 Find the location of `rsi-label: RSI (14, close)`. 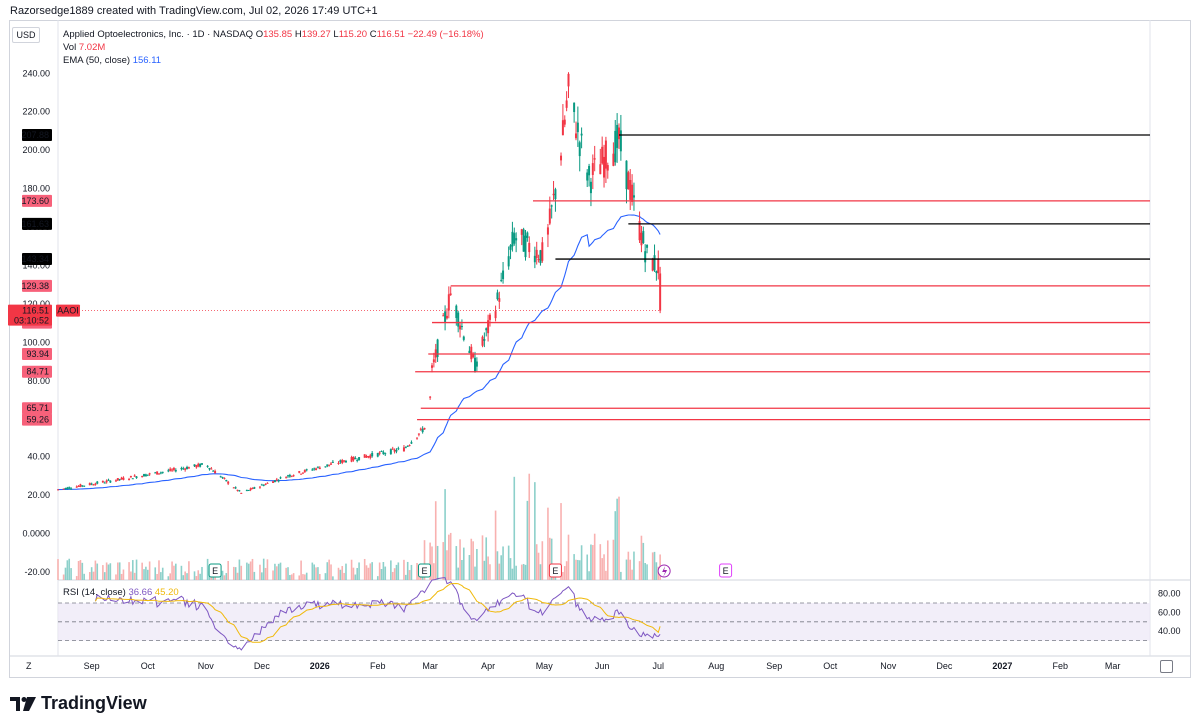

rsi-label: RSI (14, close) is located at coordinates (94, 592).